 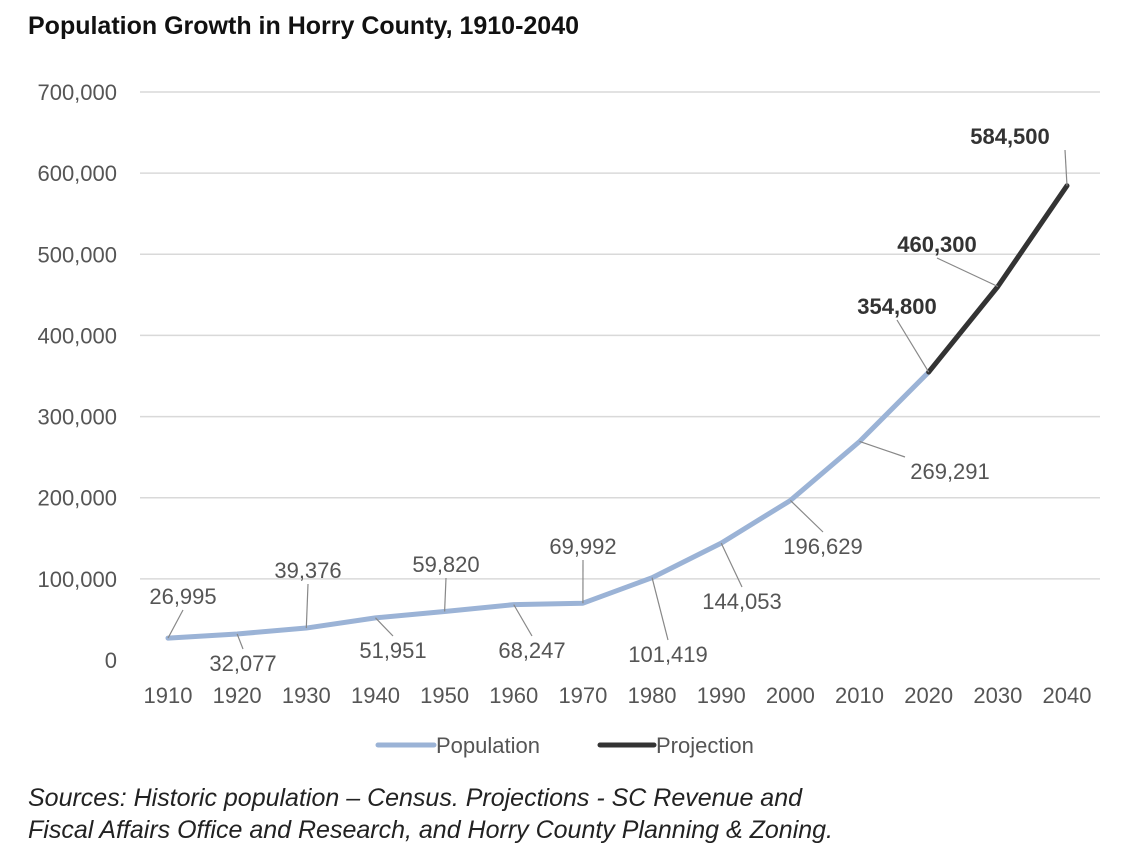 What do you see at coordinates (928, 695) in the screenshot?
I see `x-tick-label: 2020` at bounding box center [928, 695].